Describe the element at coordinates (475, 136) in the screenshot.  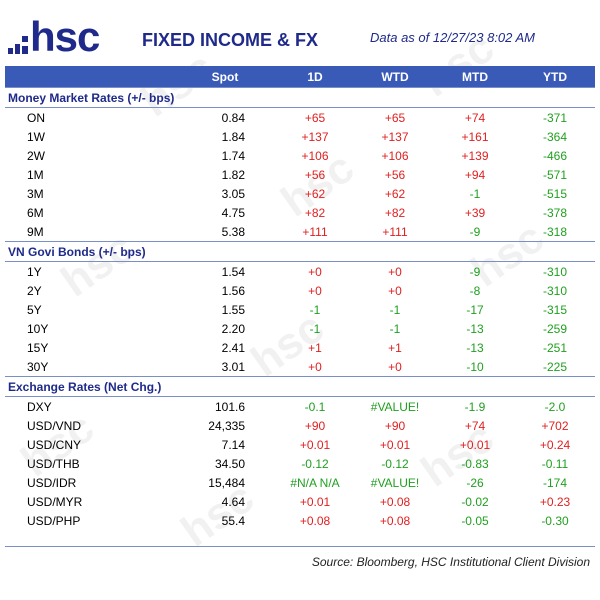
I see `change-mtd: +161` at that location.